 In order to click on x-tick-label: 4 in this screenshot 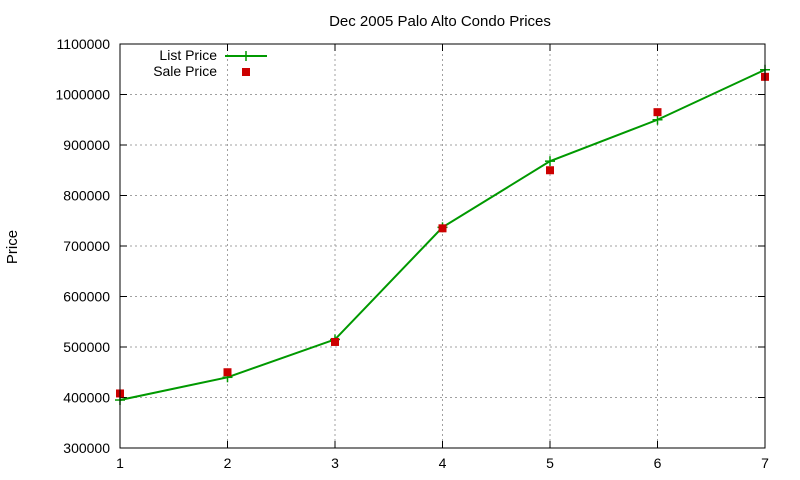, I will do `click(443, 463)`.